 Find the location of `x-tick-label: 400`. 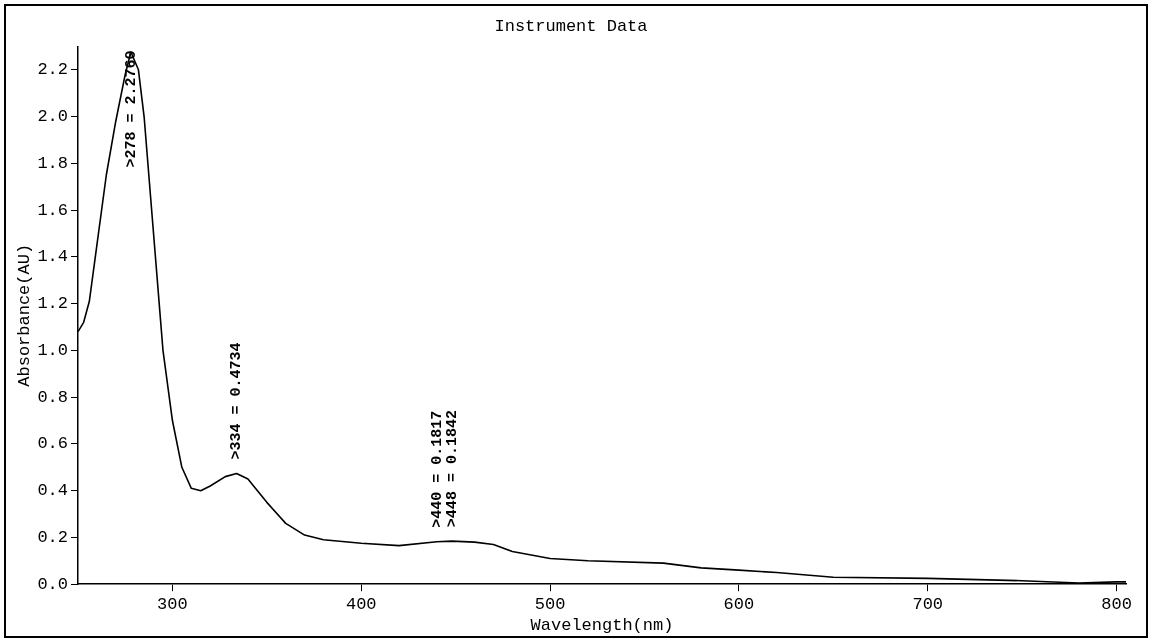

x-tick-label: 400 is located at coordinates (361, 604).